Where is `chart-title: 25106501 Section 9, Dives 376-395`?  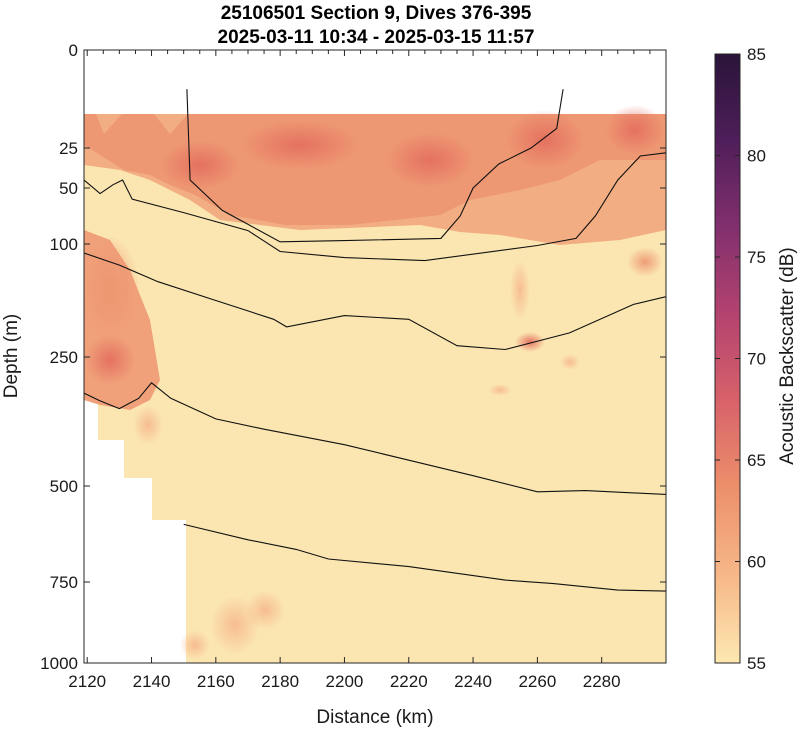 chart-title: 25106501 Section 9, Dives 376-395 is located at coordinates (376, 13).